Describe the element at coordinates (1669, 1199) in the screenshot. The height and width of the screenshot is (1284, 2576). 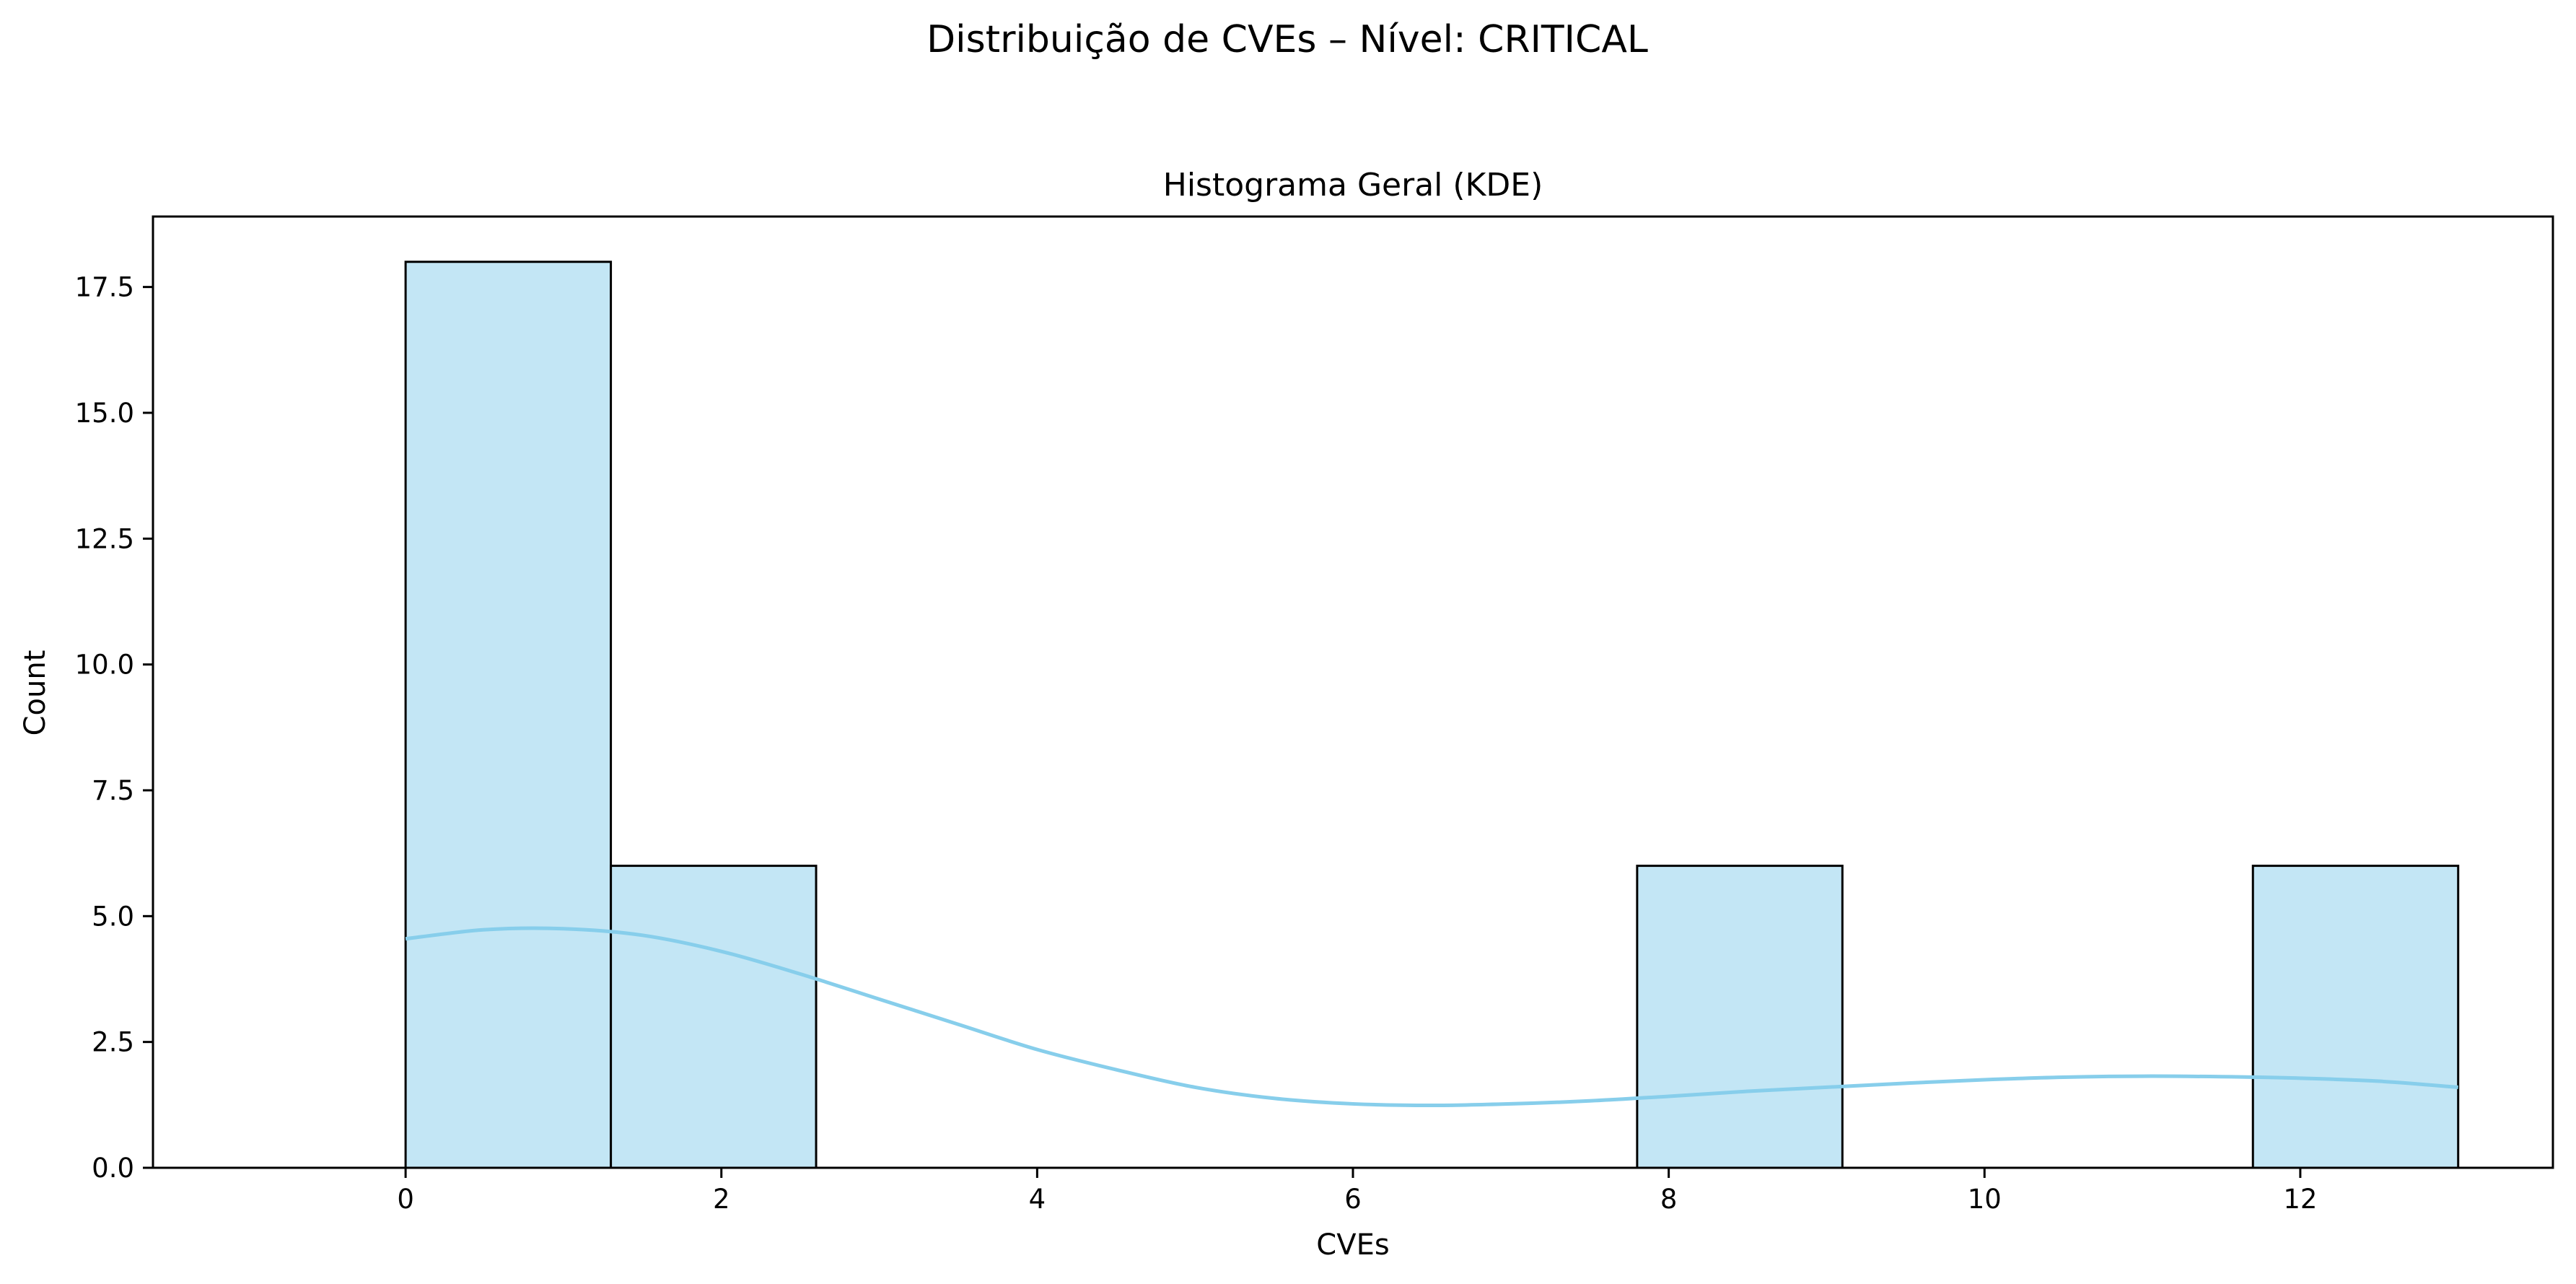
I see `x-tick-label: 8` at that location.